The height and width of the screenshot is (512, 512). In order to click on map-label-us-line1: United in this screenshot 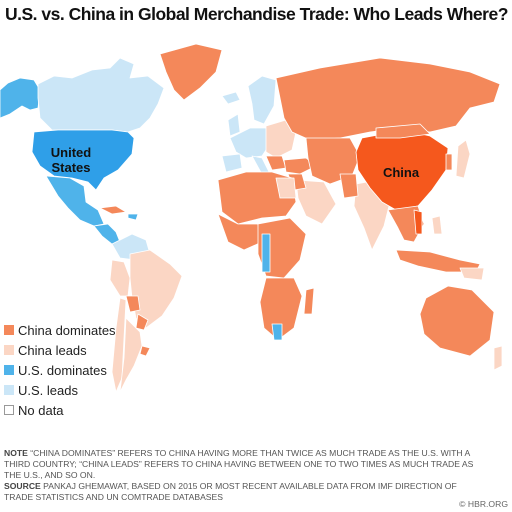, I will do `click(71, 152)`.